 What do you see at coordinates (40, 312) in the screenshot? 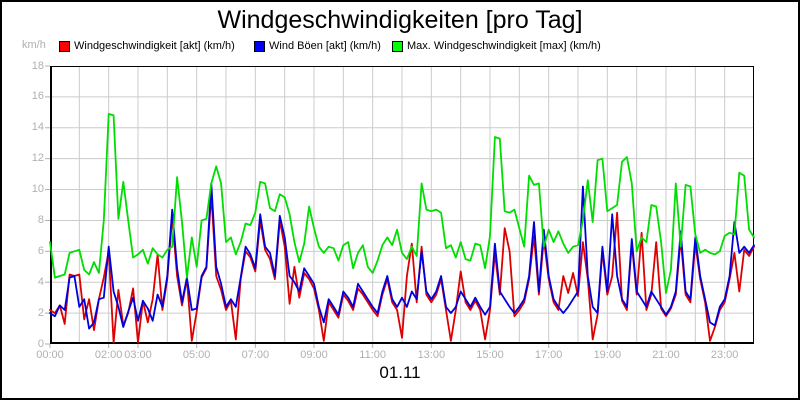
I see `y-tick-label: 2` at bounding box center [40, 312].